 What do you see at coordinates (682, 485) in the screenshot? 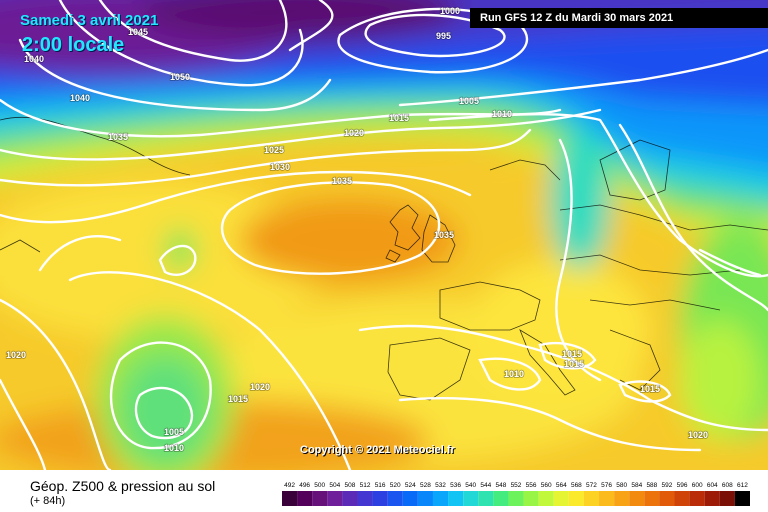
I see `legend-tick-label: 596` at bounding box center [682, 485].